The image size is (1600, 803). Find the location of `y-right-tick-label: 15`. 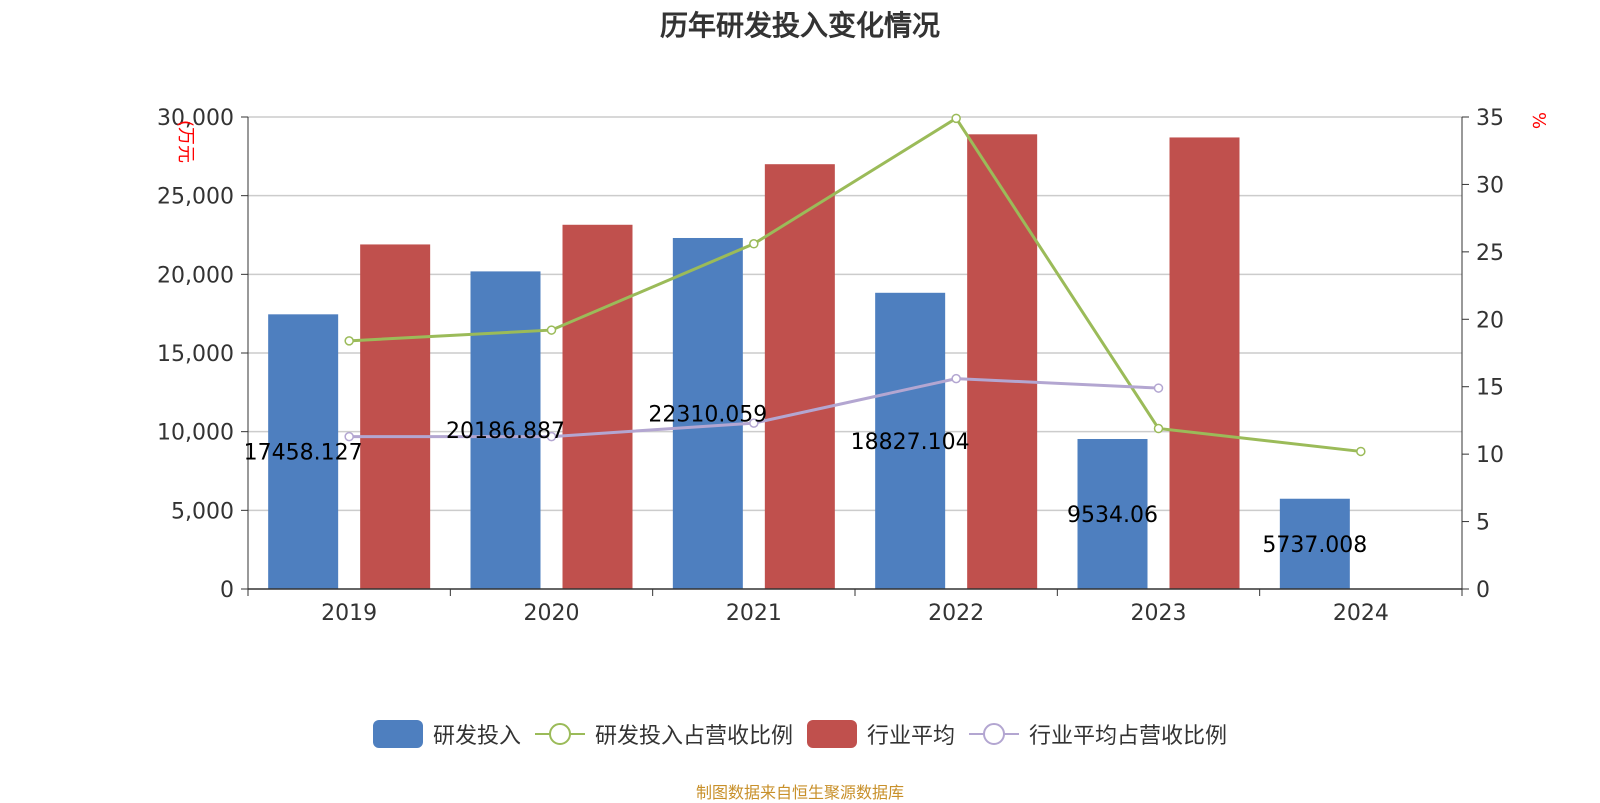

y-right-tick-label: 15 is located at coordinates (1490, 388).